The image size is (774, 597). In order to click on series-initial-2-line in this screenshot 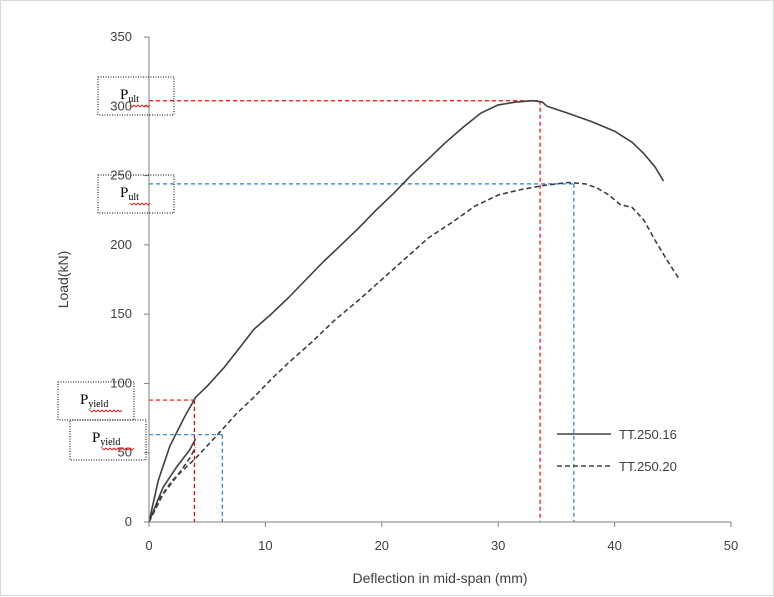, I will do `click(172, 480)`.